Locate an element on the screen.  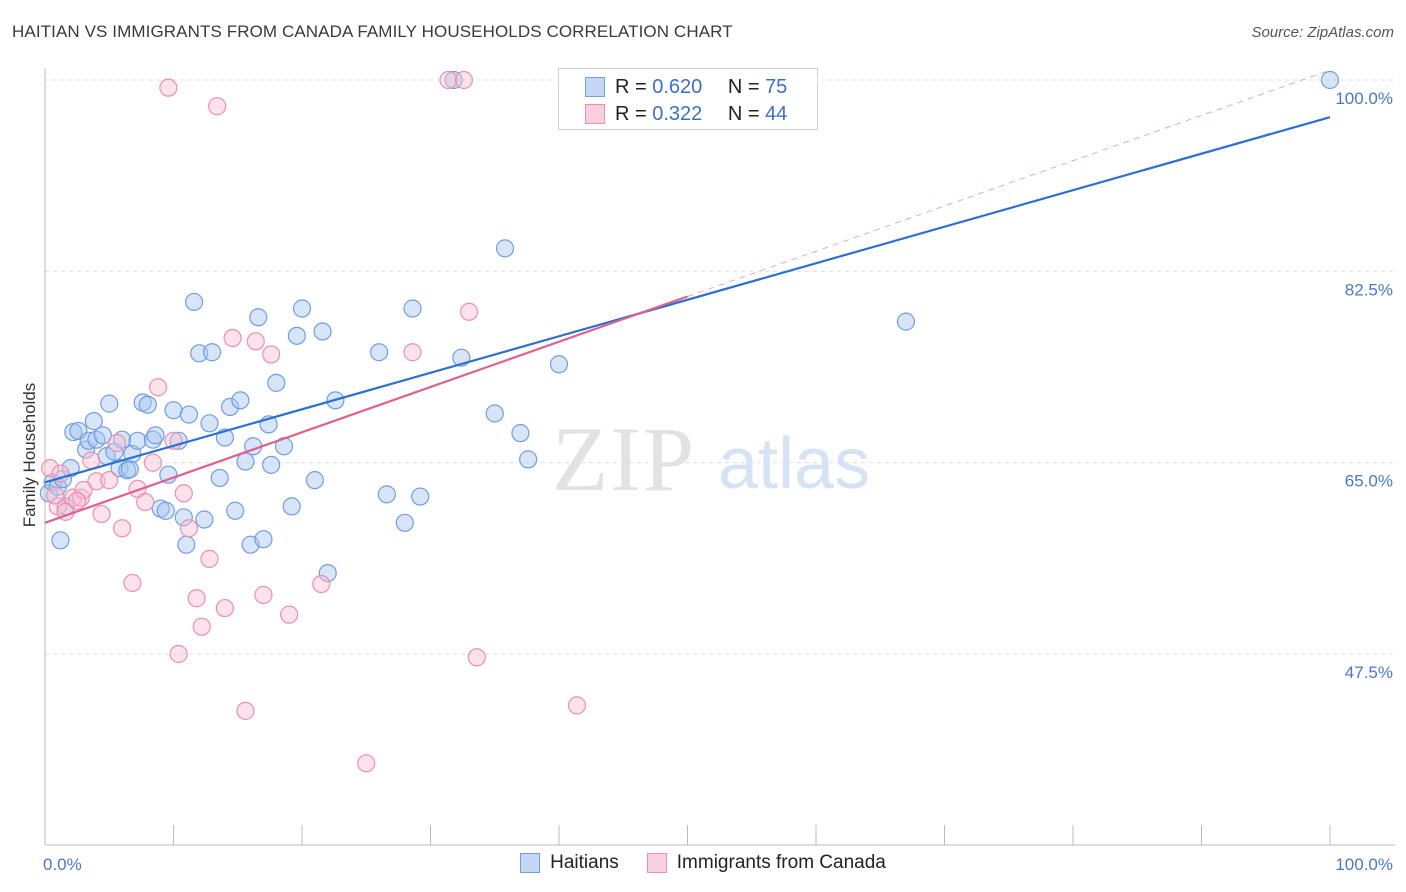
legend-n-value: 44 is located at coordinates (776, 113).